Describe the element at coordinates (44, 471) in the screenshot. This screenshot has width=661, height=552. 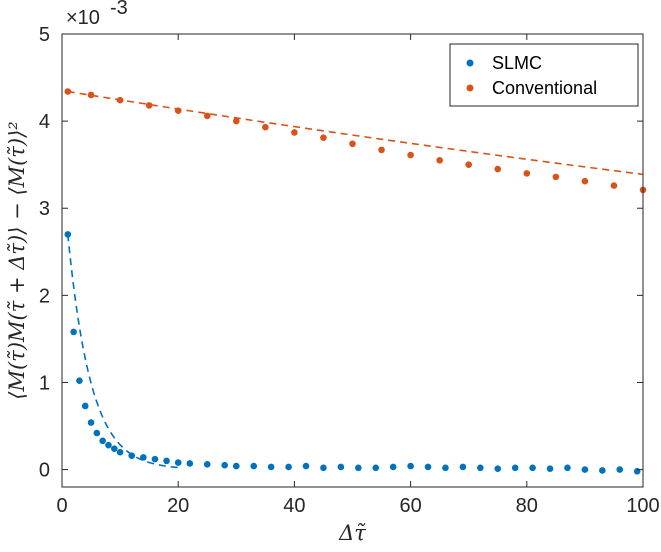
I see `y-tick-label: 0` at that location.